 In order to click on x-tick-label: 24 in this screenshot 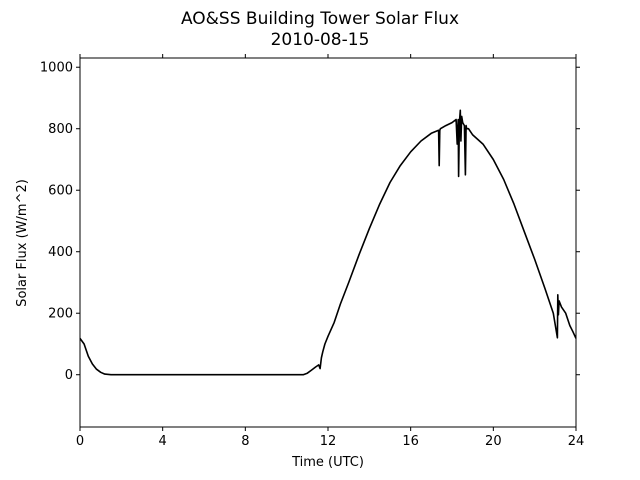, I will do `click(576, 441)`.